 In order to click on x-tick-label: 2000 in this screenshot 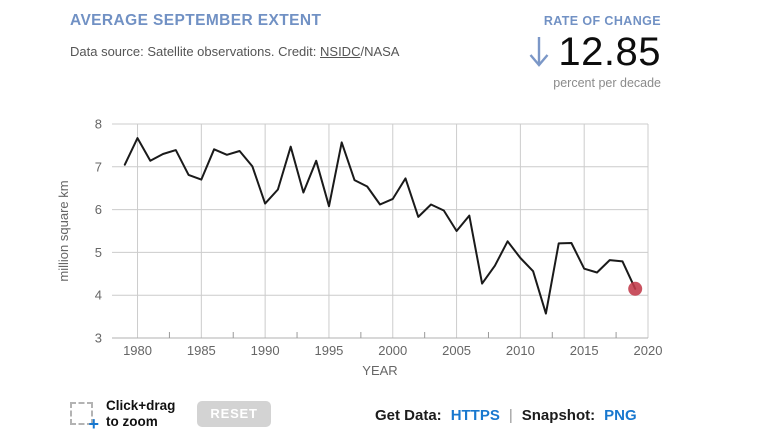, I will do `click(392, 350)`.